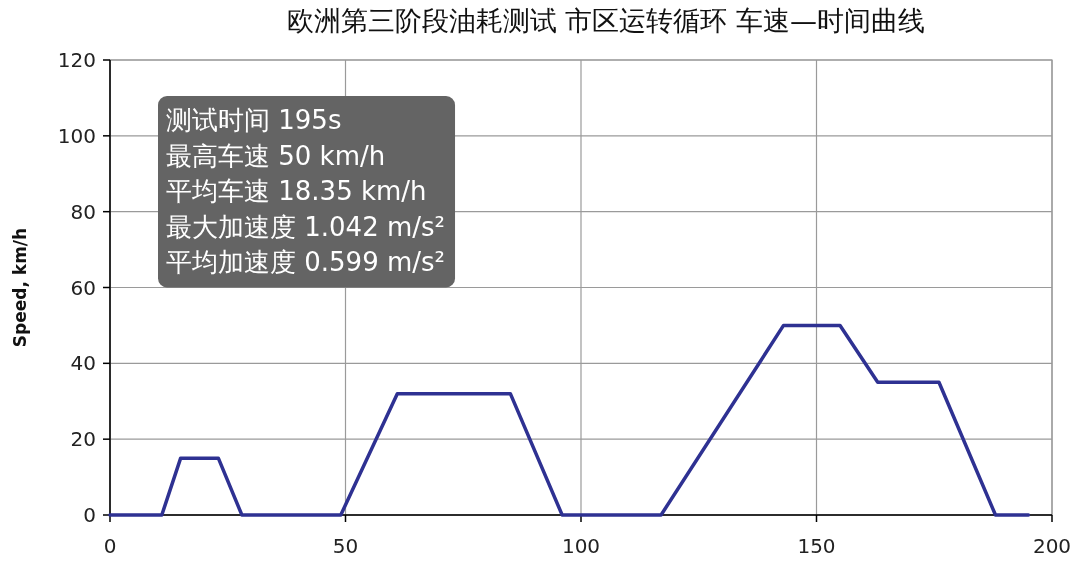  What do you see at coordinates (345, 546) in the screenshot?
I see `x-tick-label: 50` at bounding box center [345, 546].